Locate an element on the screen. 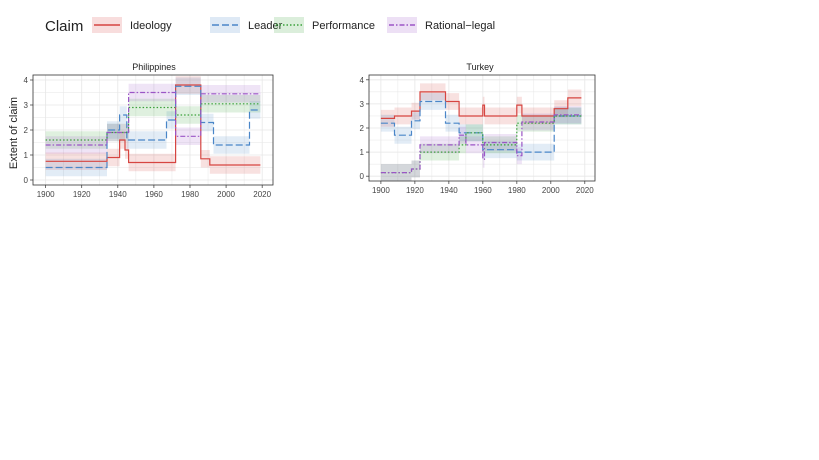  chart-title-philippines: Philippines is located at coordinates (154, 67).